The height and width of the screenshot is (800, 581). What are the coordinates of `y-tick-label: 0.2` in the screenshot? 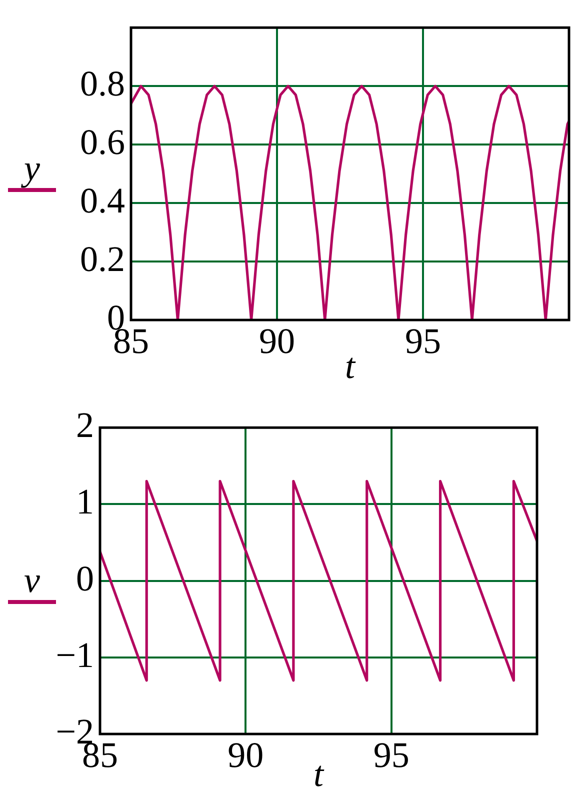 It's located at (102, 258).